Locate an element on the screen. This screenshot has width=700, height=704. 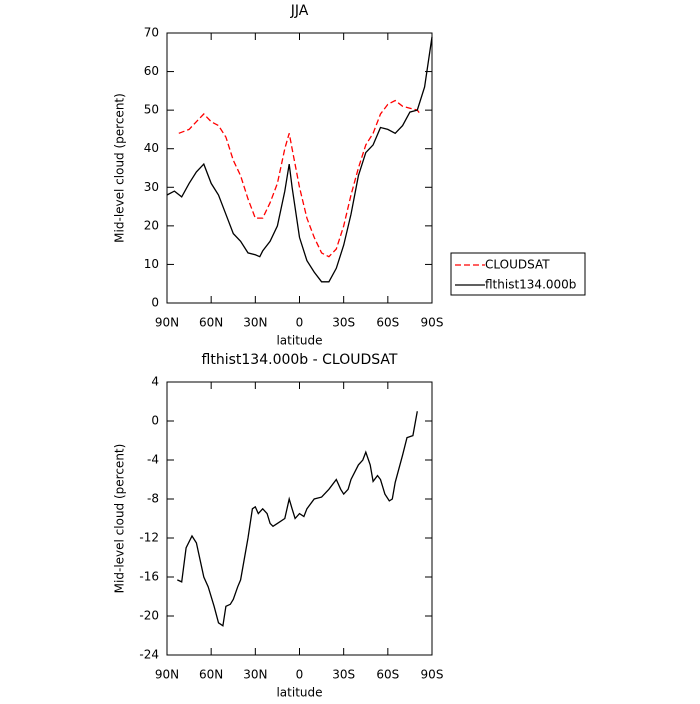
y-tick-label: -4 is located at coordinates (153, 460).